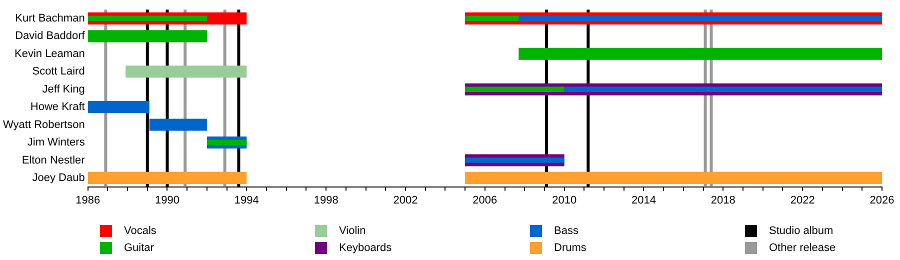 The height and width of the screenshot is (260, 900). What do you see at coordinates (49, 54) in the screenshot?
I see `y-tick-label: Kevin Leaman` at bounding box center [49, 54].